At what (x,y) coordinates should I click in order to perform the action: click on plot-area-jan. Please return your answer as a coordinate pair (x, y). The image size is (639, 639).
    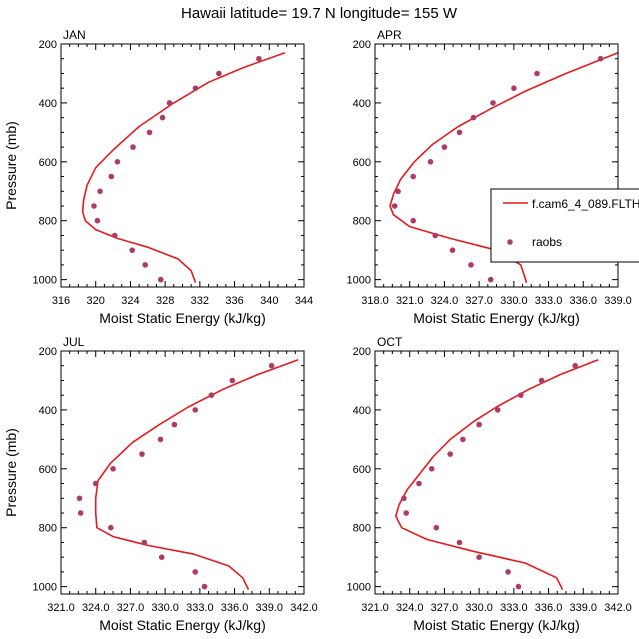
    Looking at the image, I should click on (183, 167).